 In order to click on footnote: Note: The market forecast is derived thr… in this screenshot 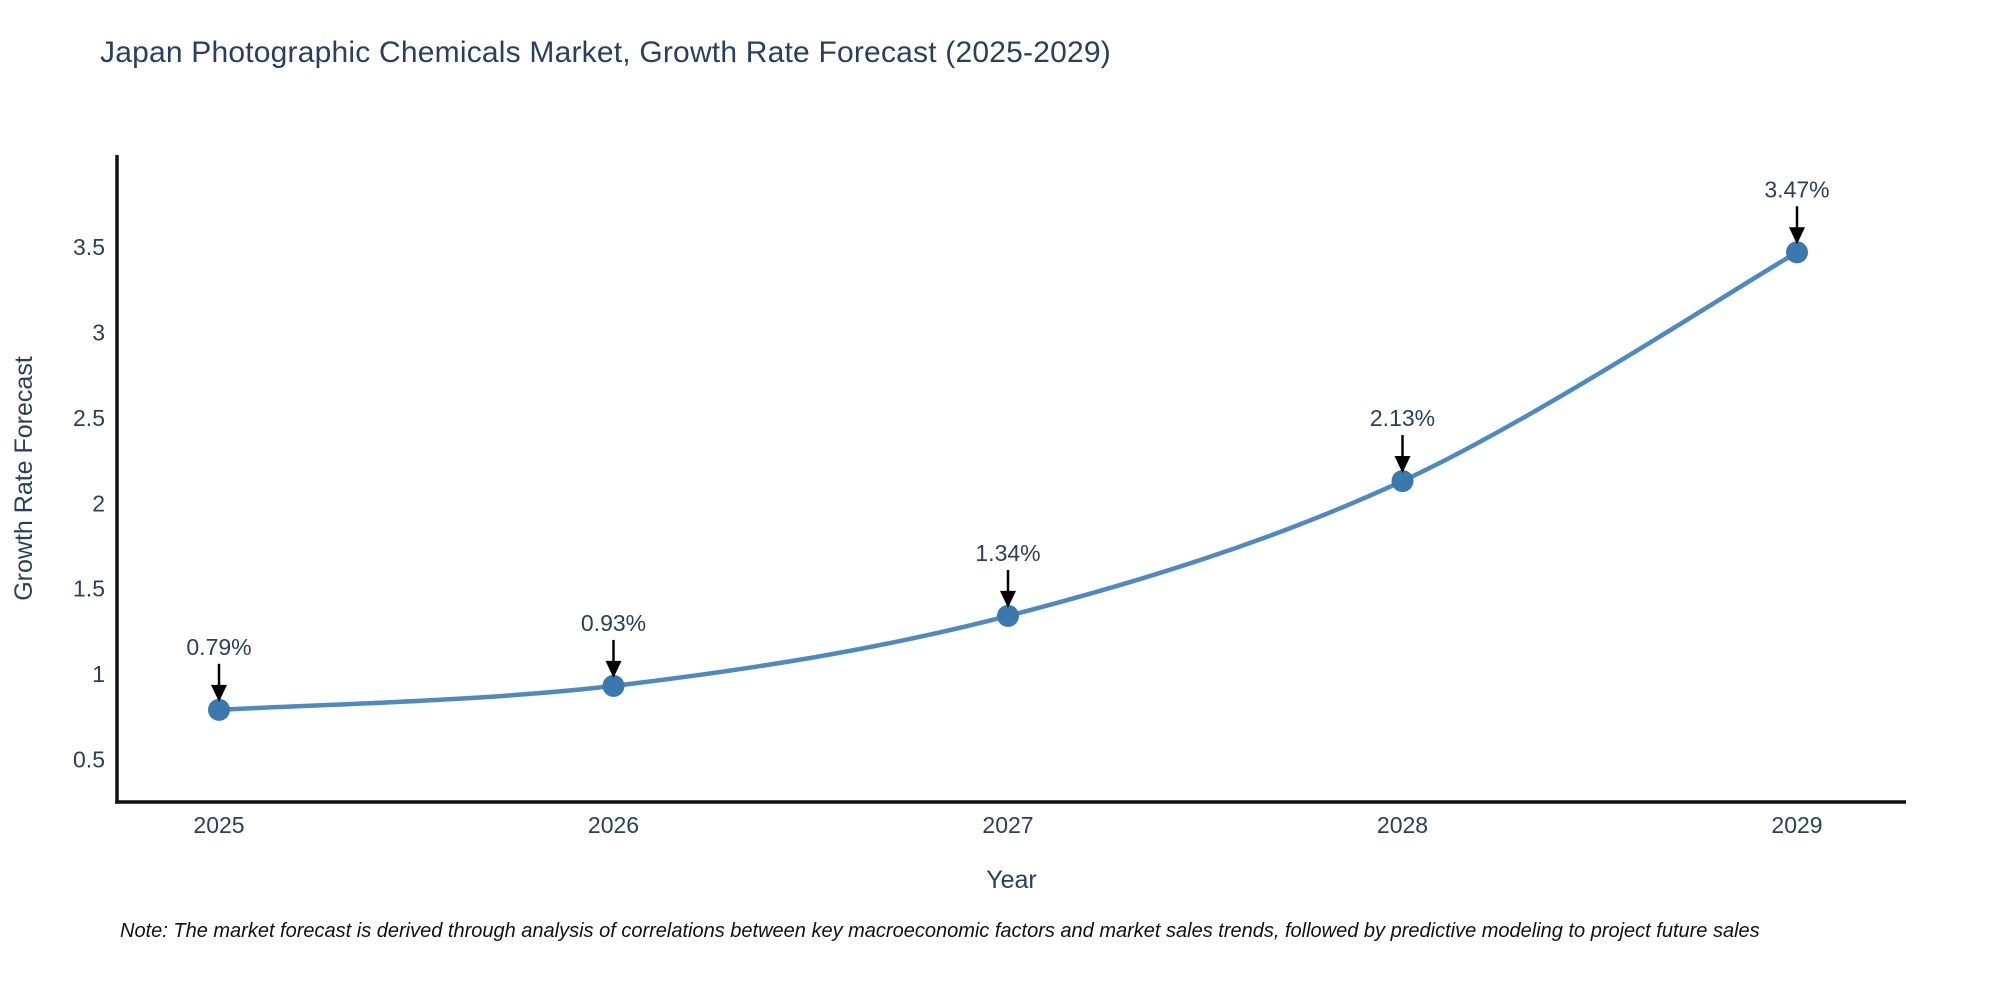, I will do `click(940, 931)`.